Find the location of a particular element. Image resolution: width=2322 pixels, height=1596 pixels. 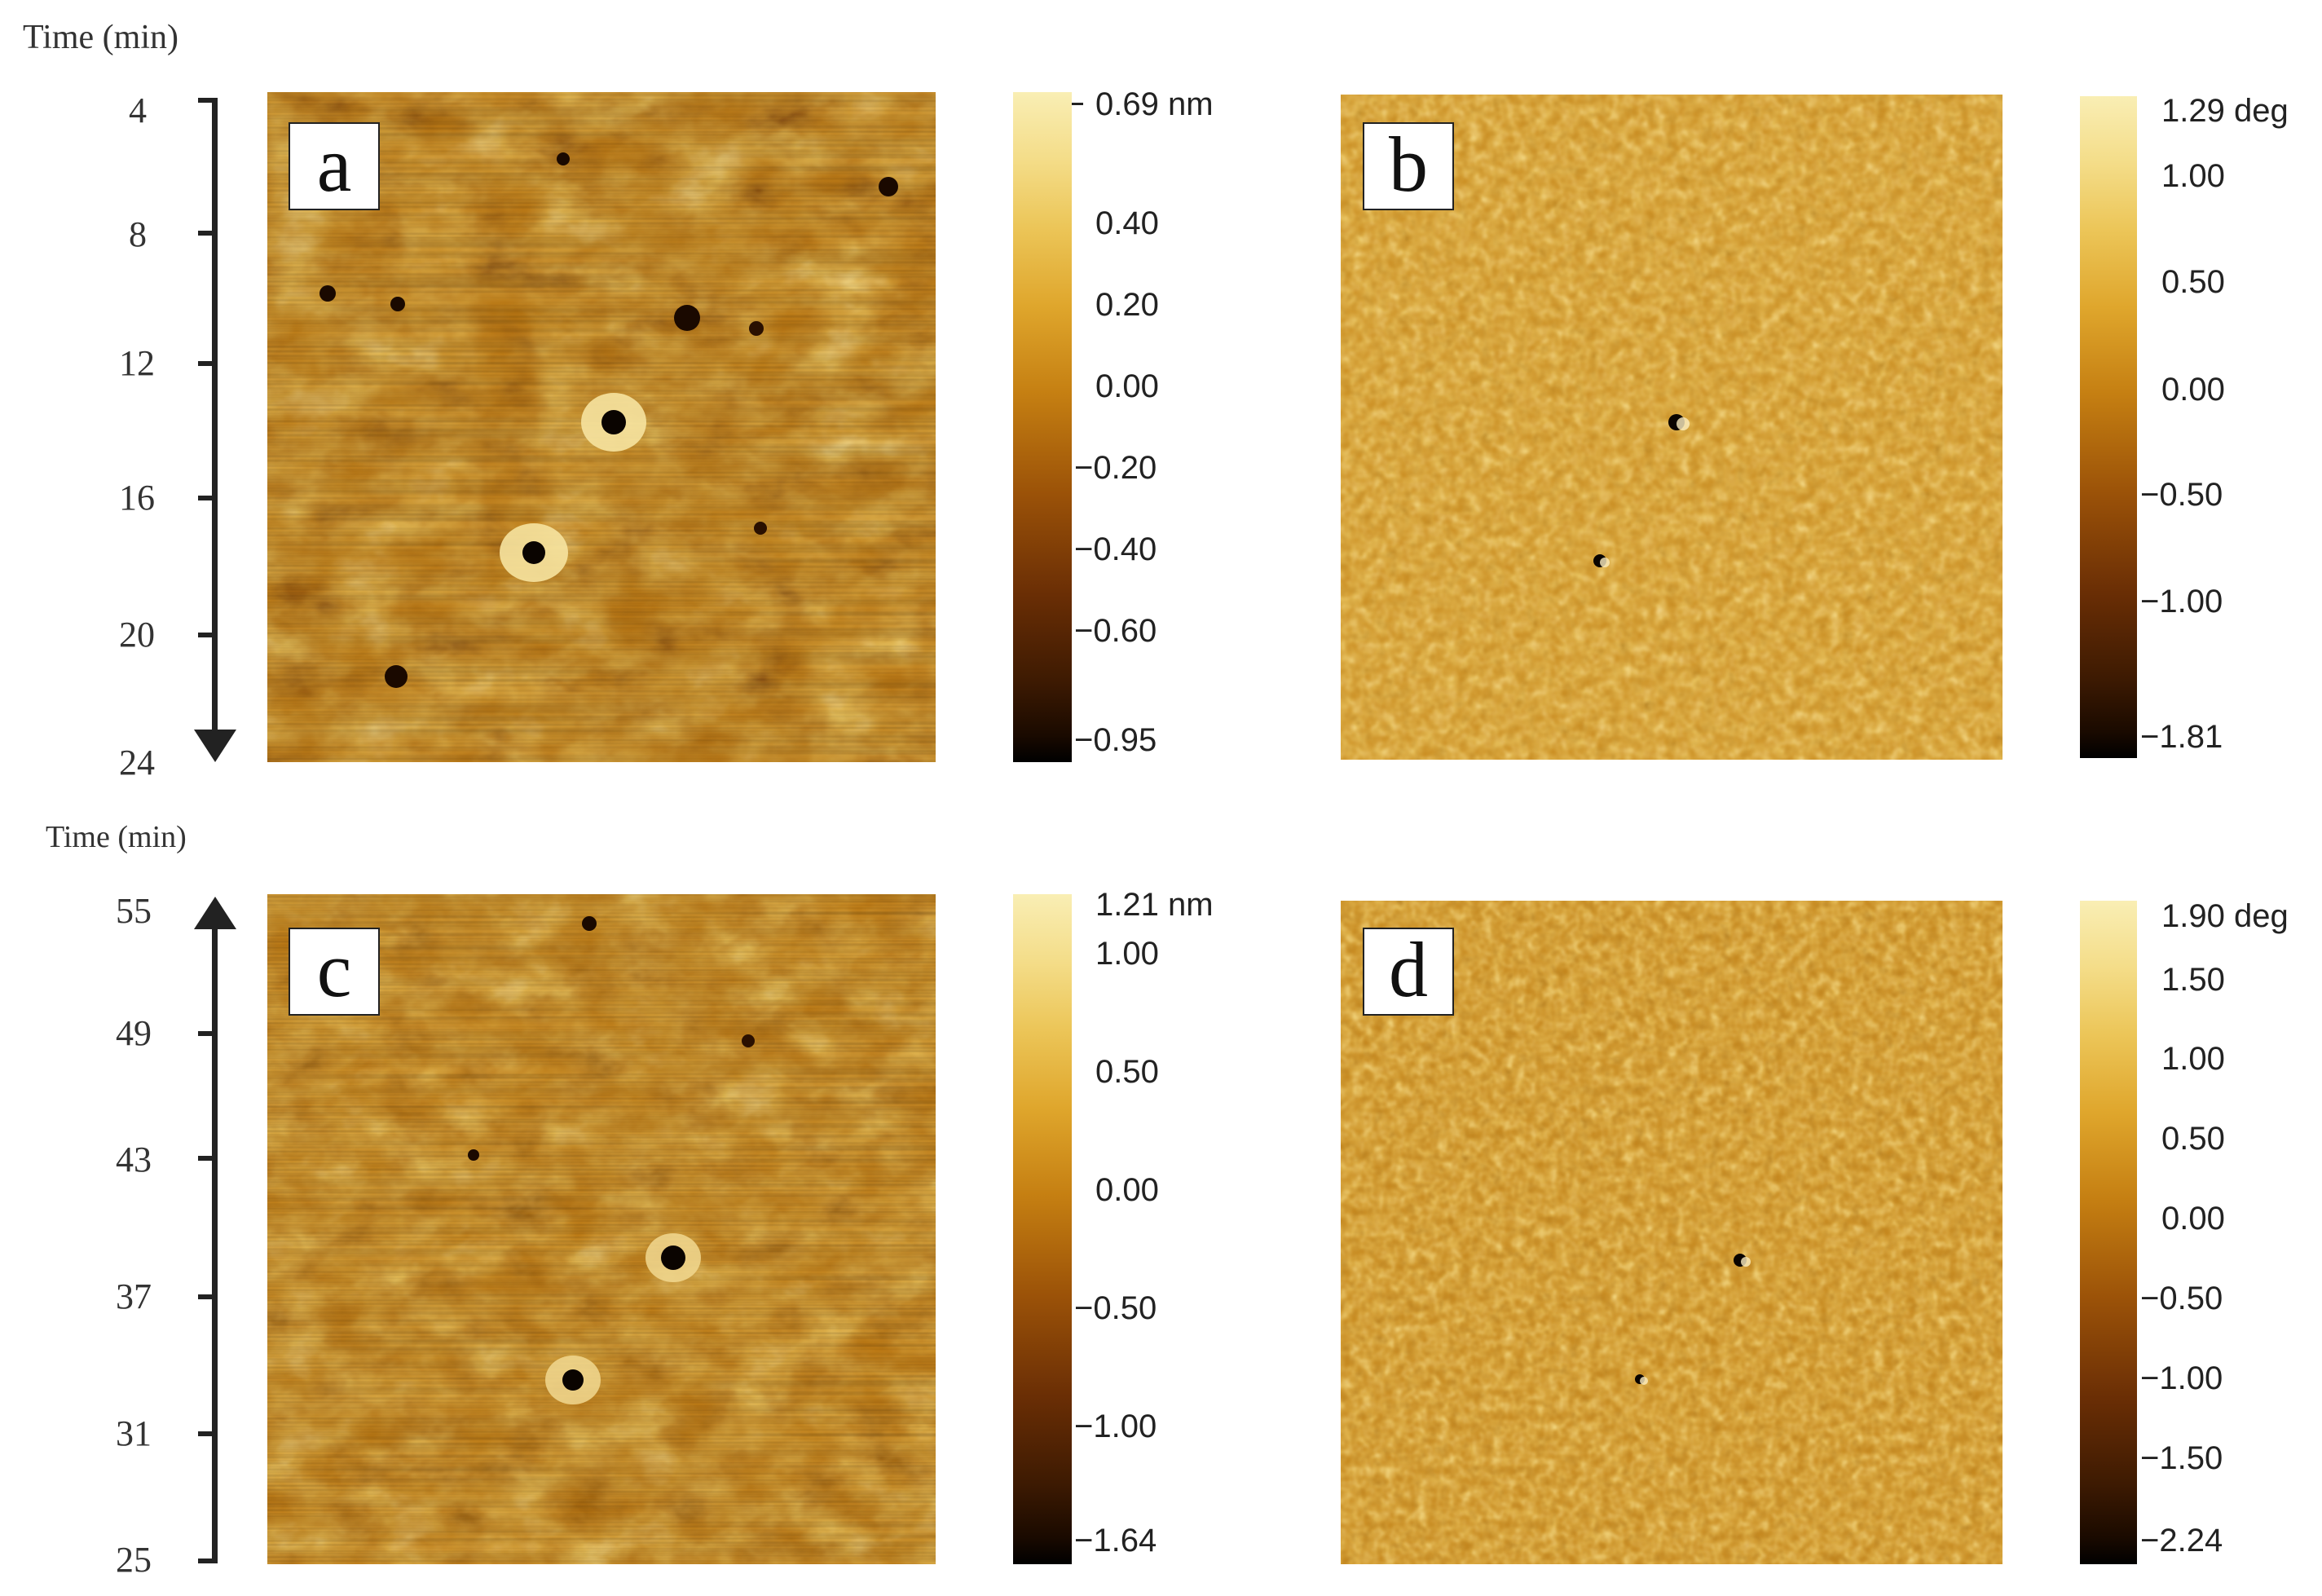

colorbar-c-label: −1.64 is located at coordinates (1116, 1541).